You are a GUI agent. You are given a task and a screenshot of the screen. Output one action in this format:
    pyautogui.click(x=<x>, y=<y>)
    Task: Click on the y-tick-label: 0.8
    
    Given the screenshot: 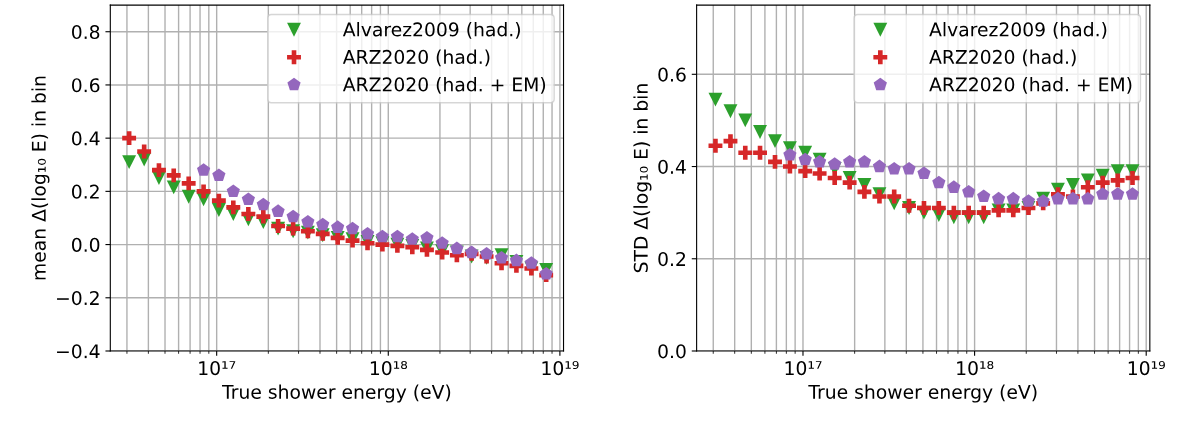 What is the action you would take?
    pyautogui.click(x=86, y=32)
    